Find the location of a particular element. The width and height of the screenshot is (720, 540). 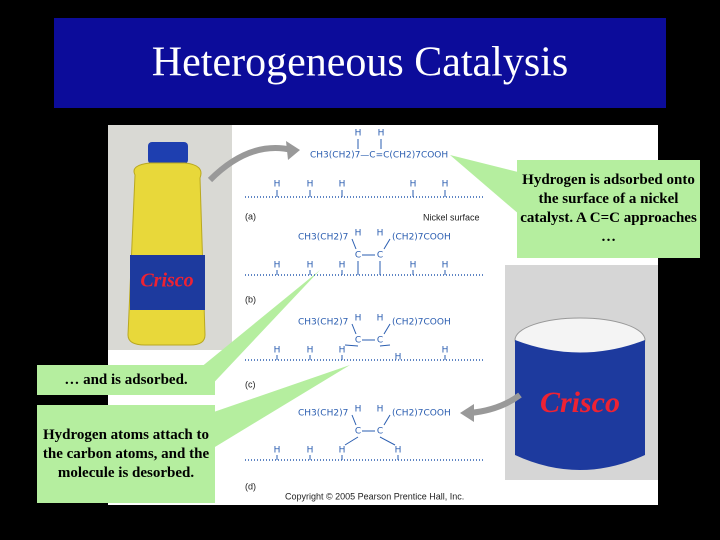

bottle-label is located at coordinates (167, 282).